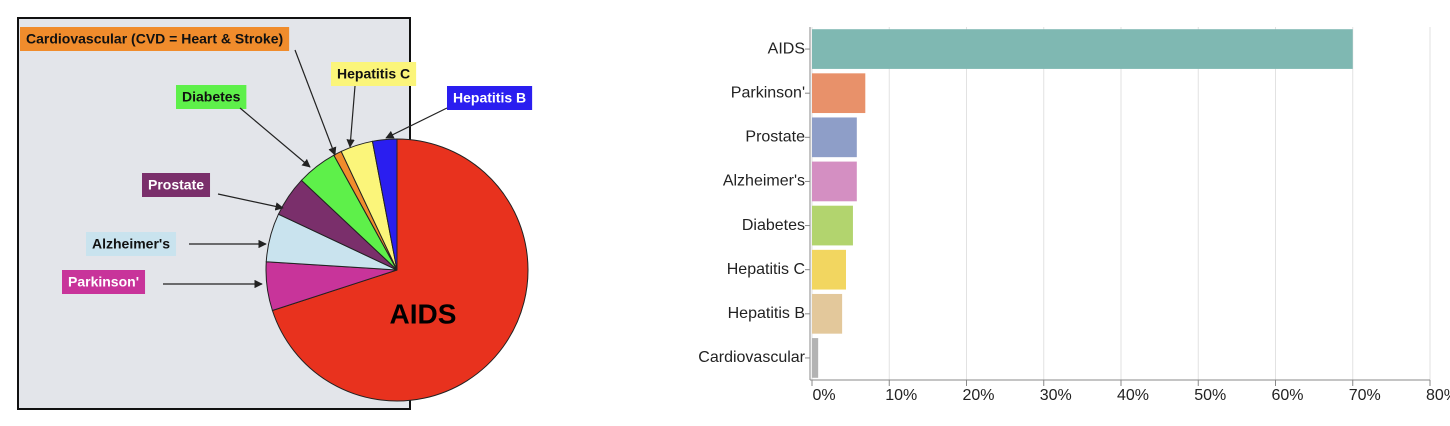  Describe the element at coordinates (459, 112) in the screenshot. I see `annotation: Hepatitis B` at that location.